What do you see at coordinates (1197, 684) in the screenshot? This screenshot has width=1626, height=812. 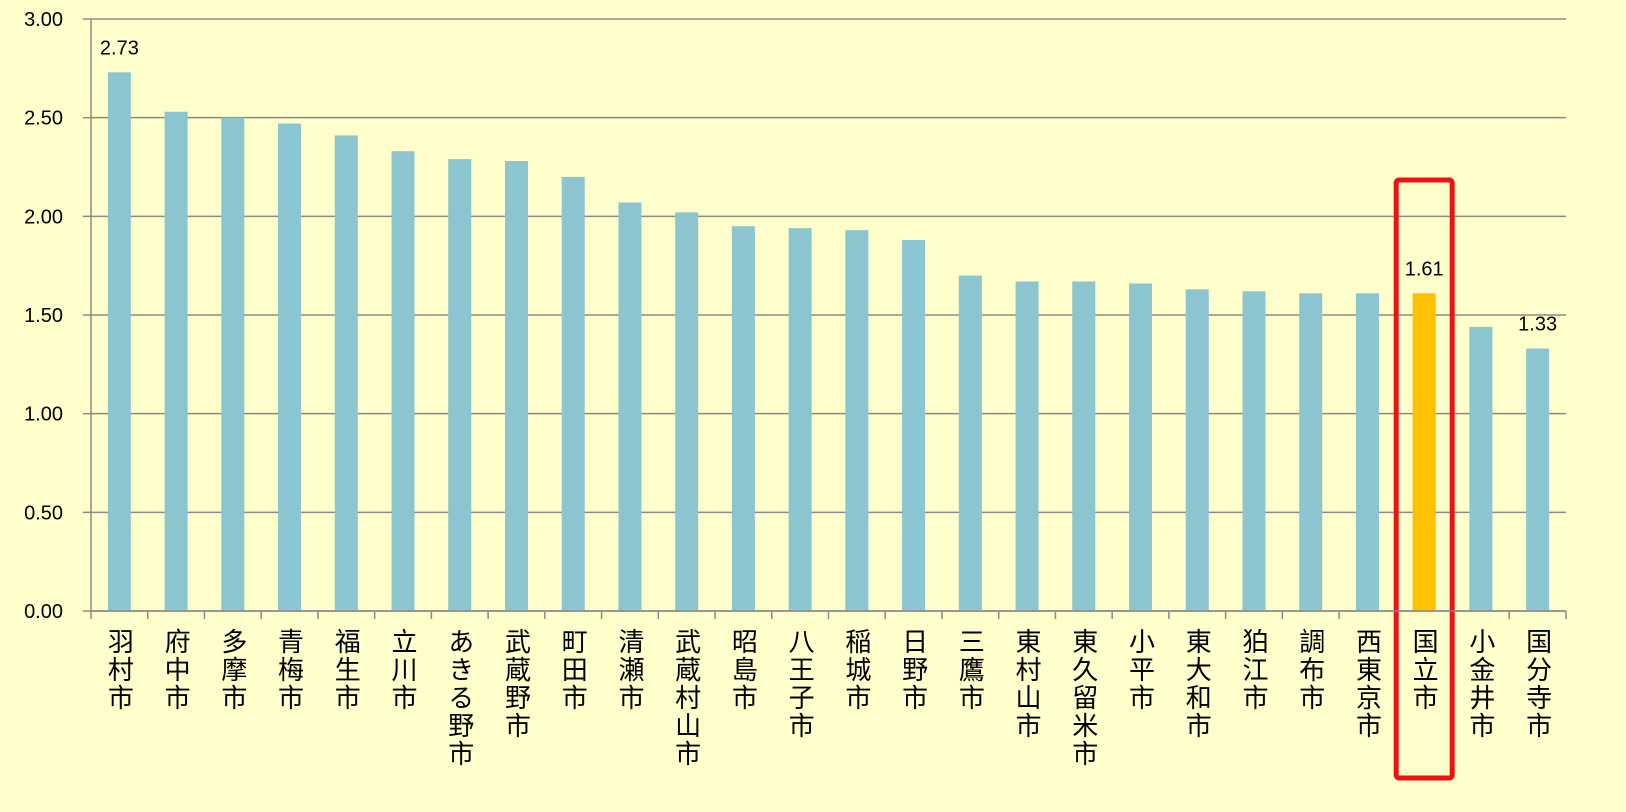 I see `x-tick-label: 東大和市` at bounding box center [1197, 684].